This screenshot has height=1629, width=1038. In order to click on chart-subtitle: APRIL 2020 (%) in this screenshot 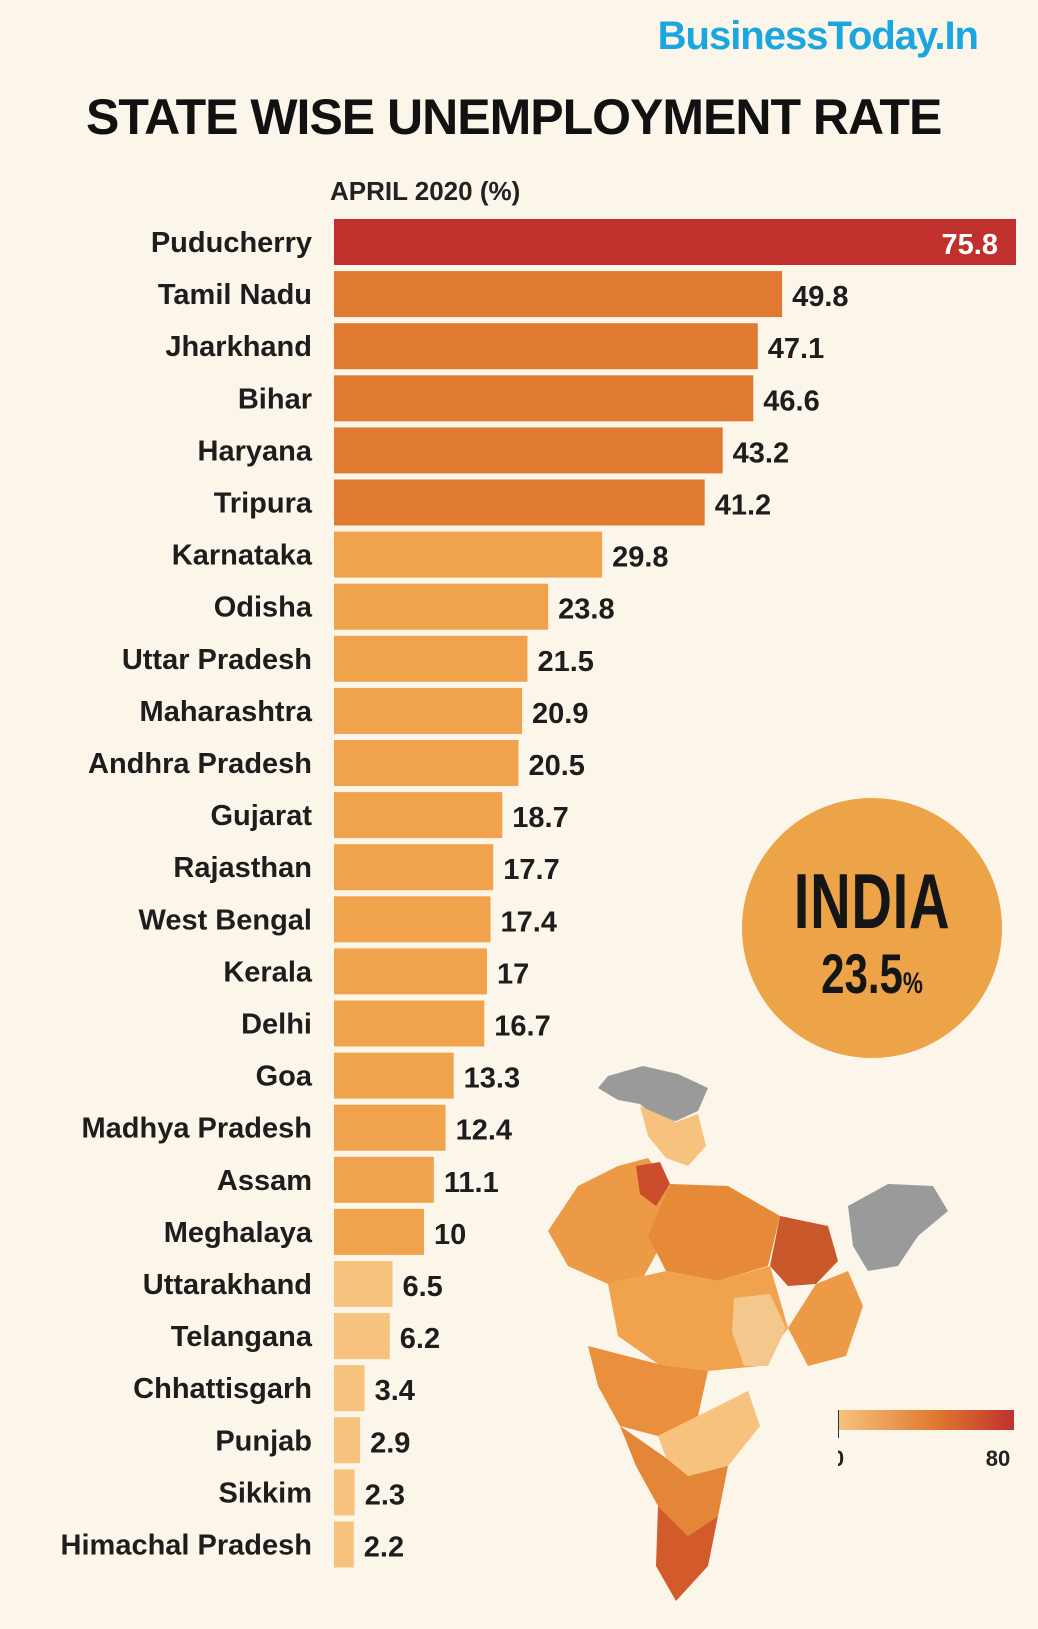, I will do `click(425, 191)`.